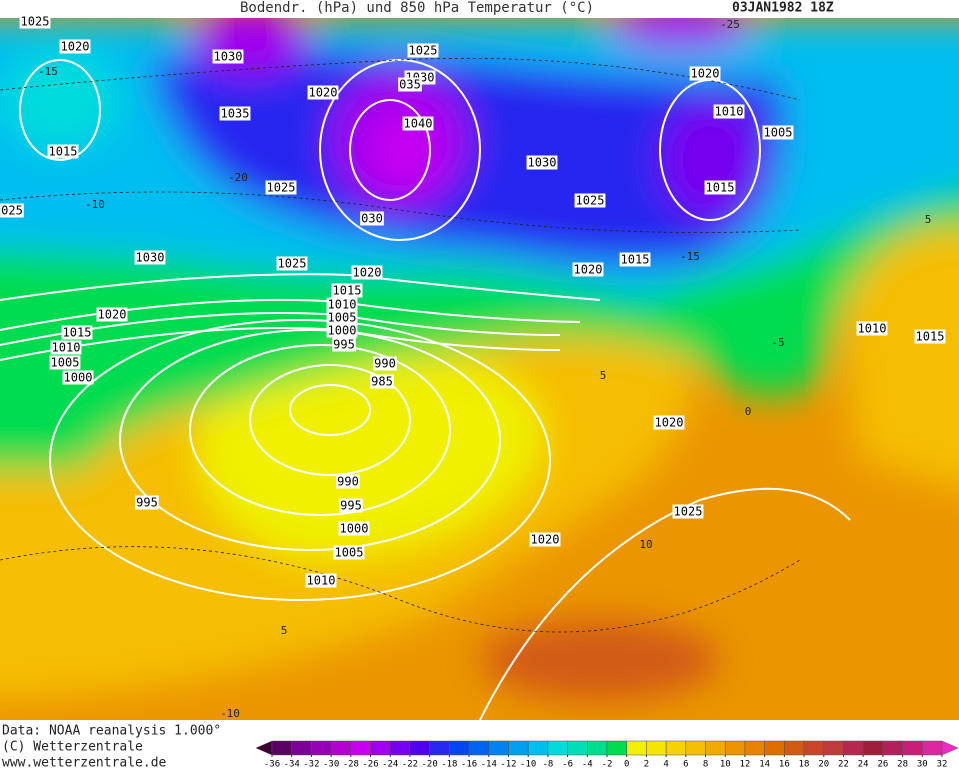 The width and height of the screenshot is (959, 770). What do you see at coordinates (238, 177) in the screenshot?
I see `temperature-label: -20` at bounding box center [238, 177].